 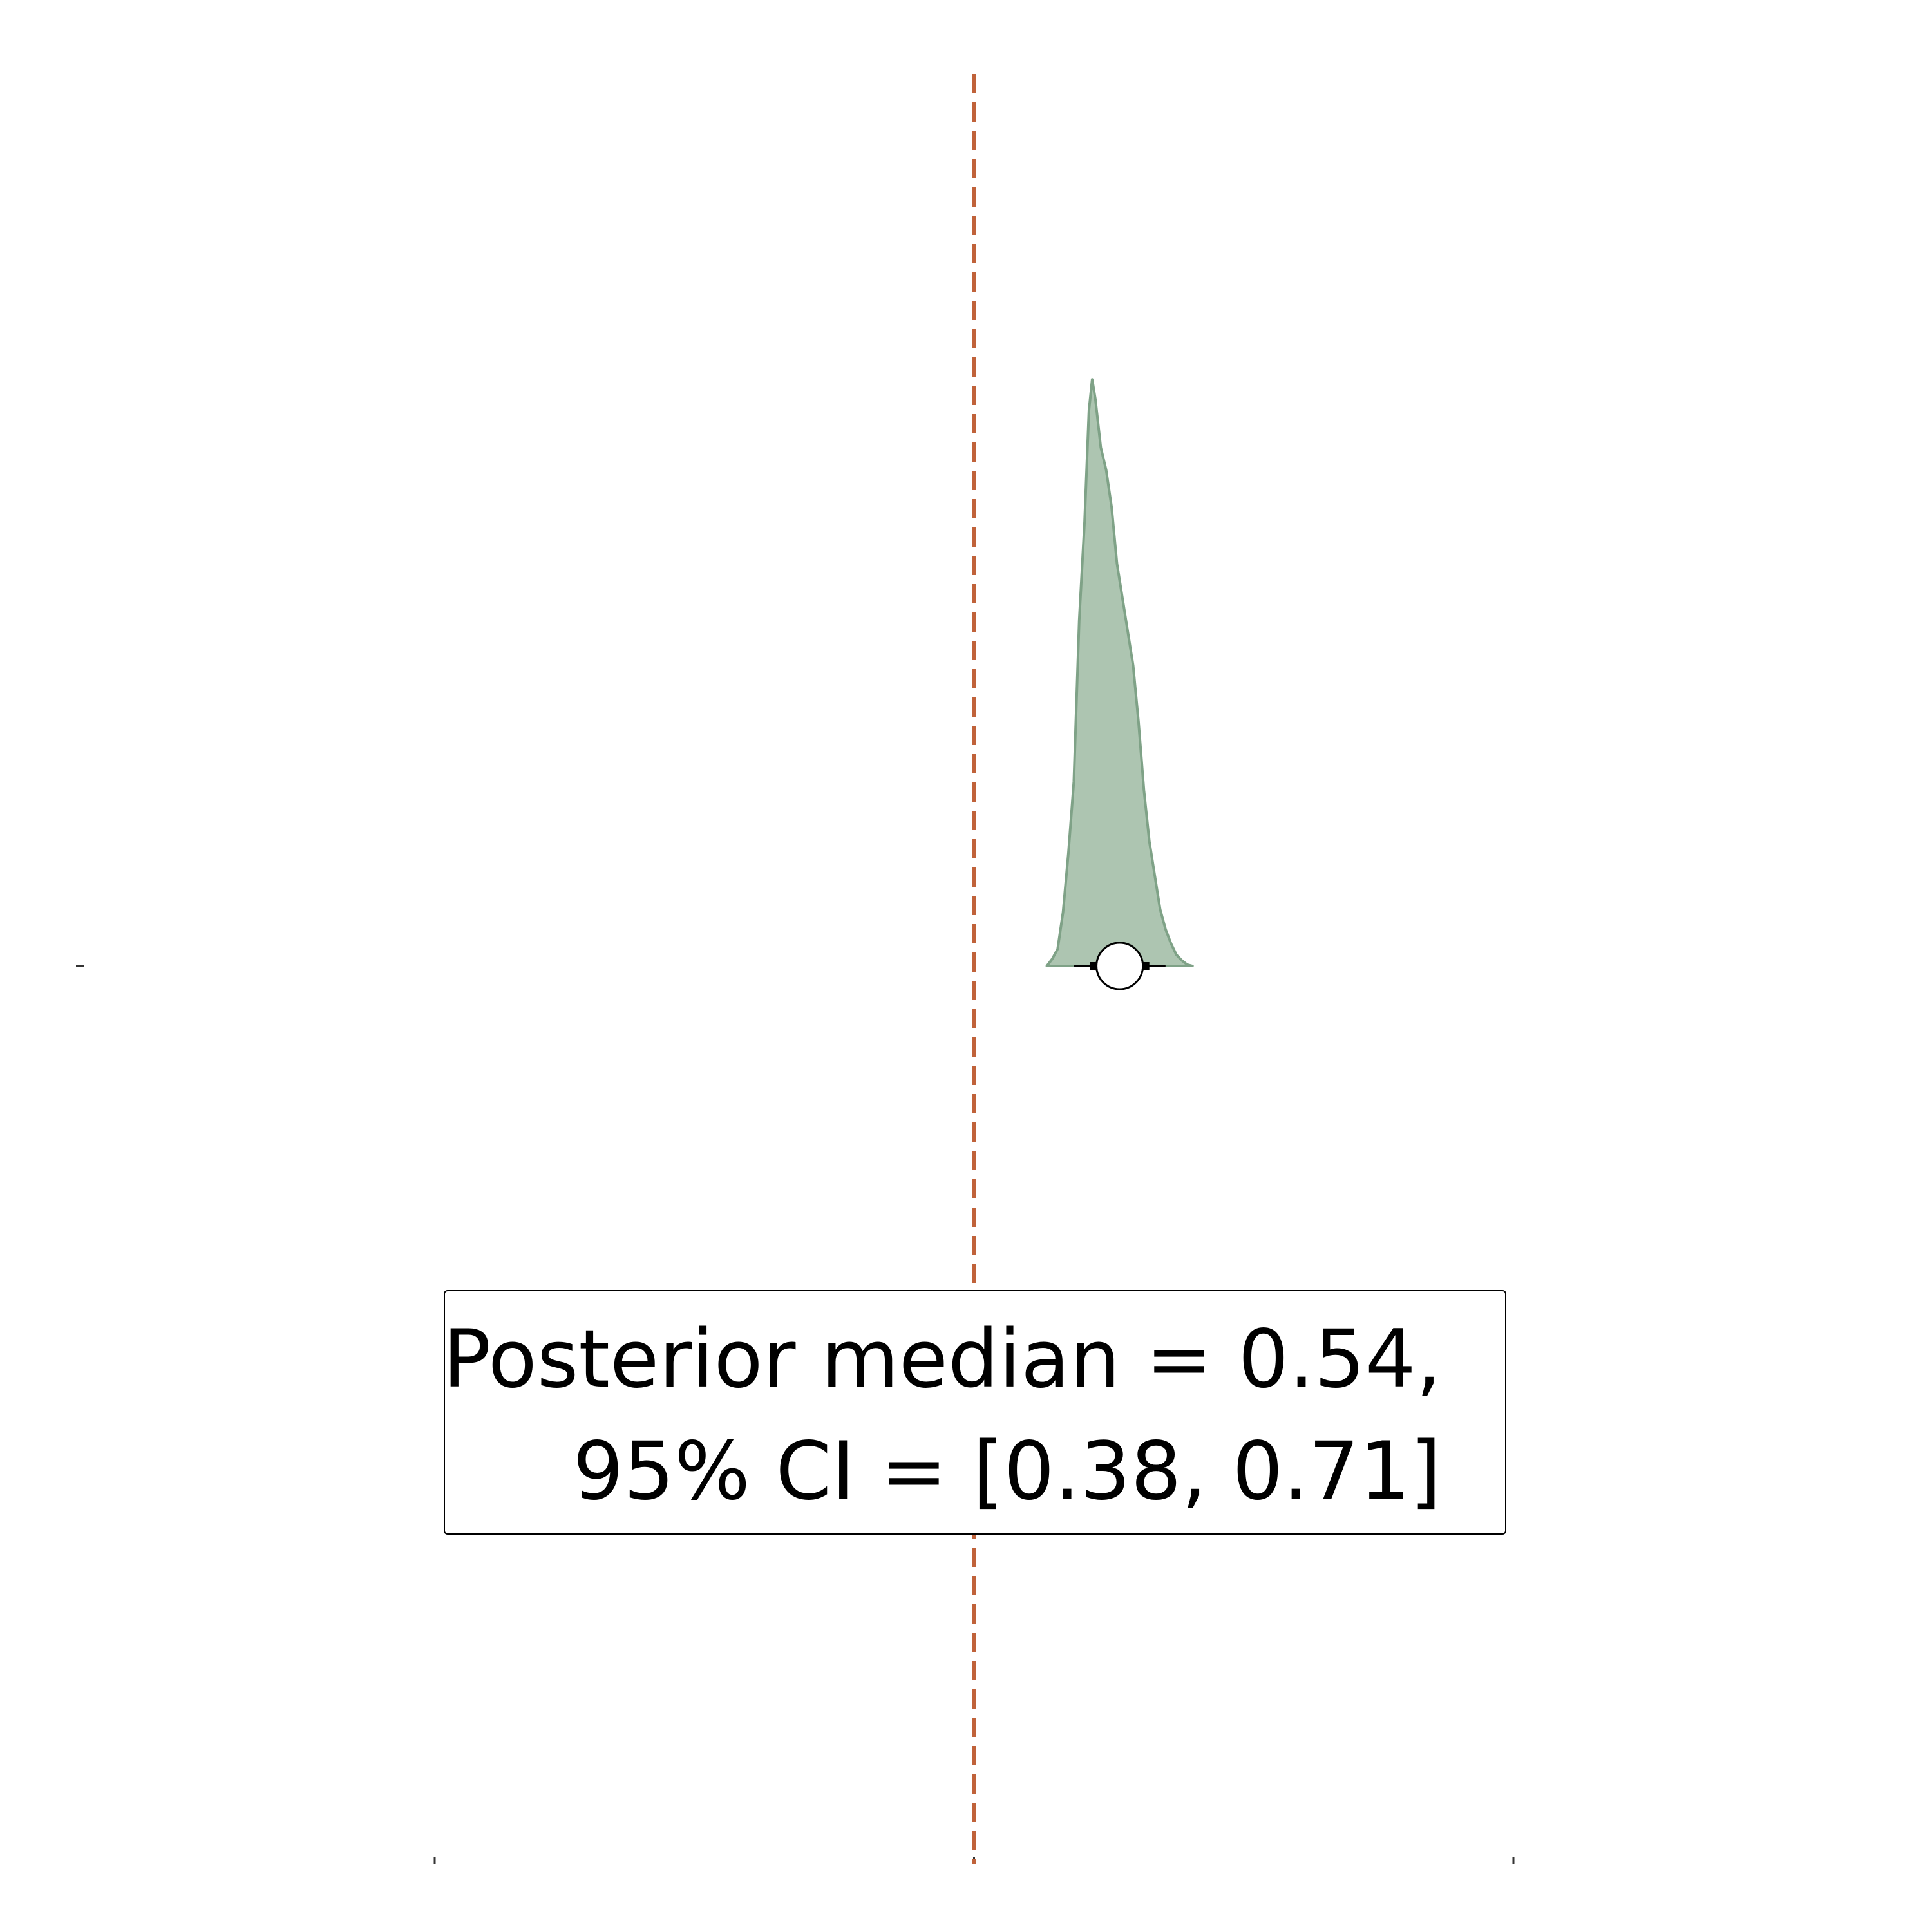 What do you see at coordinates (942, 1359) in the screenshot?
I see `annotation-line-1: Posterior median = 0.54,` at bounding box center [942, 1359].